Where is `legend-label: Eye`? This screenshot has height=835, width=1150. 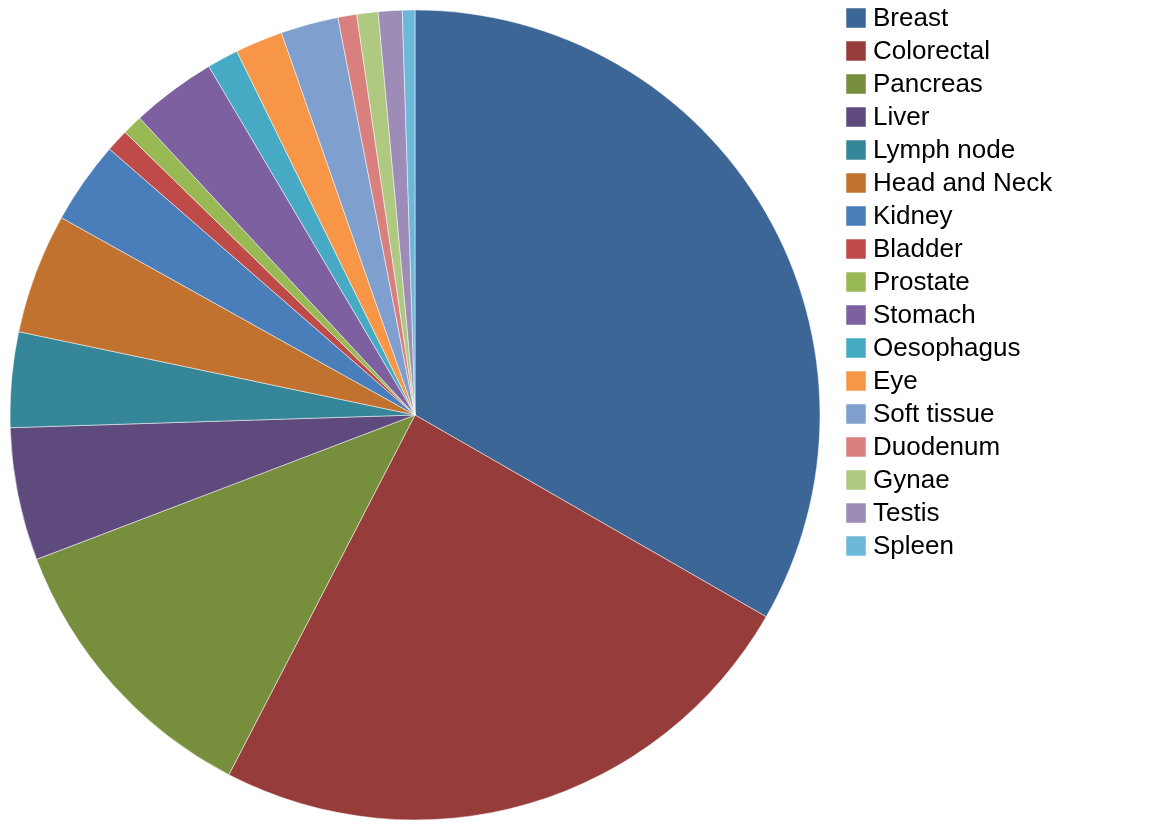 legend-label: Eye is located at coordinates (895, 380).